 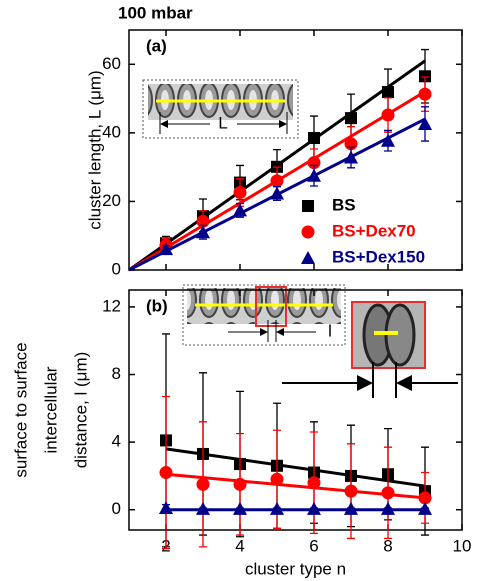 I want to click on legend-label: BS+Dex70, so click(x=374, y=230).